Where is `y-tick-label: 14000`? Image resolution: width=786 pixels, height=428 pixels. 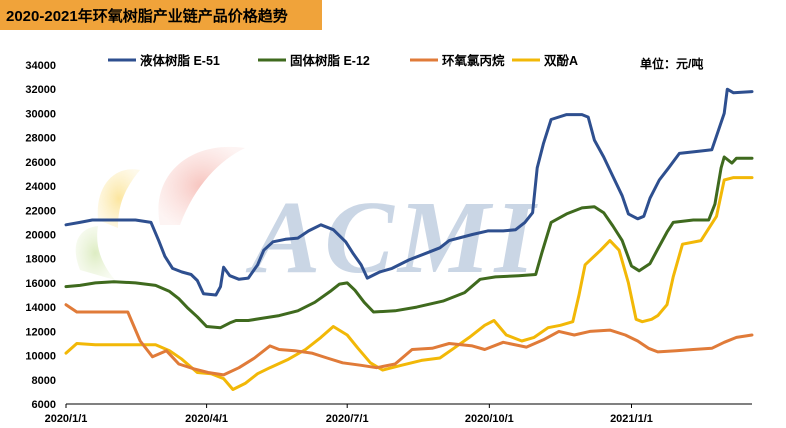 y-tick-label: 14000 is located at coordinates (40, 308).